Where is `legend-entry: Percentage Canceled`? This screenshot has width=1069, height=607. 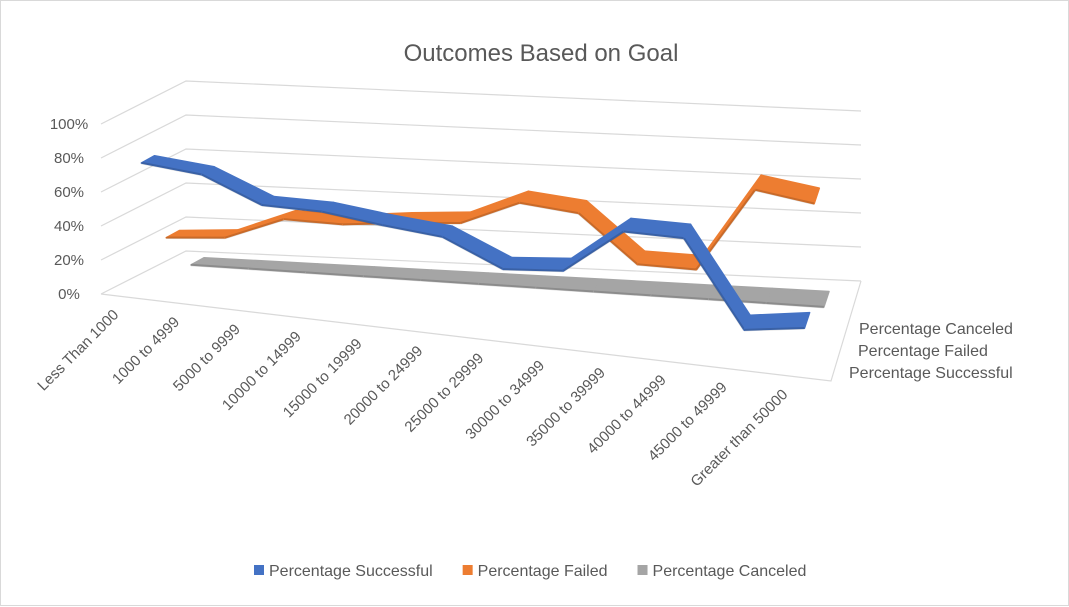 legend-entry: Percentage Canceled is located at coordinates (722, 571).